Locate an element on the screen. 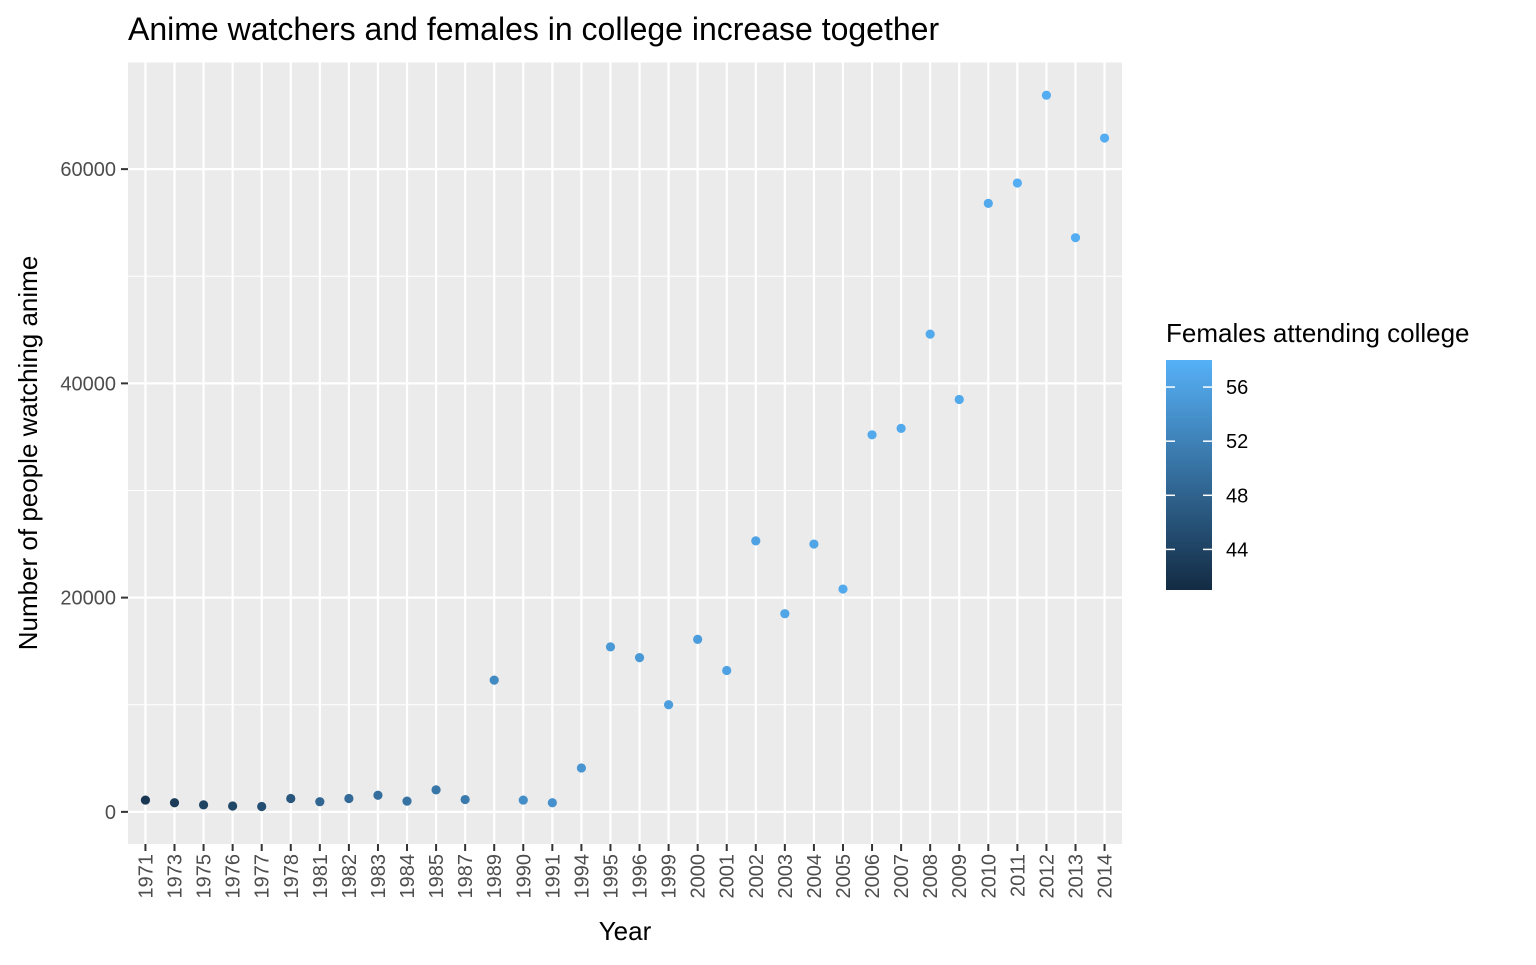  data-point-1981 is located at coordinates (320, 802).